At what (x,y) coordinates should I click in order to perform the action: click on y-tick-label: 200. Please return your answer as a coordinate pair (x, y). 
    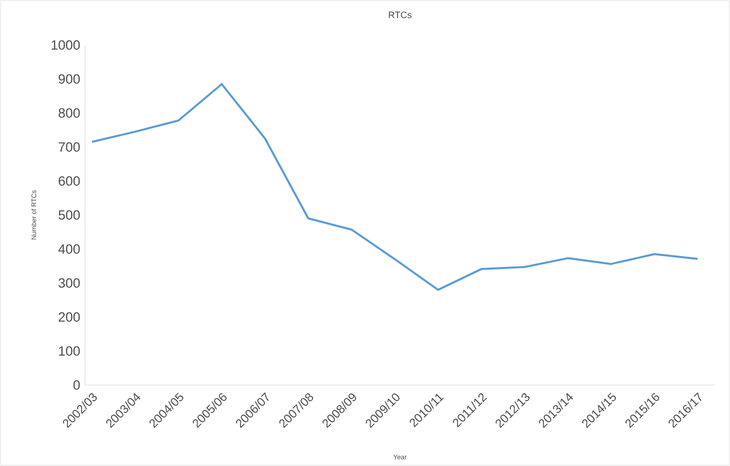
    Looking at the image, I should click on (69, 317).